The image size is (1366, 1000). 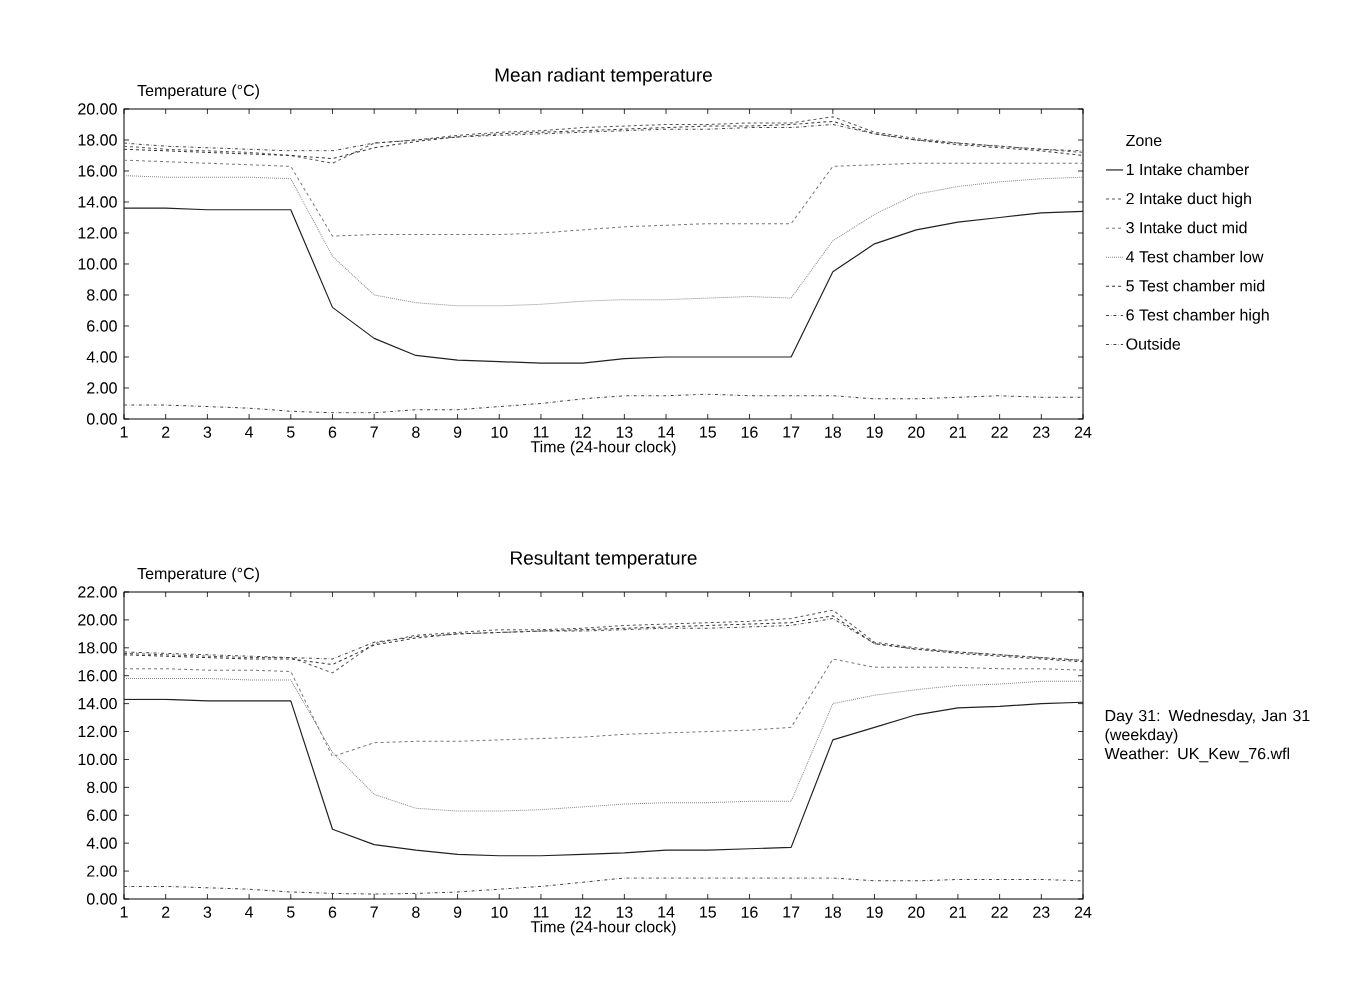 I want to click on text: Weather: UK_Kew_76.wfl, so click(x=1196, y=755).